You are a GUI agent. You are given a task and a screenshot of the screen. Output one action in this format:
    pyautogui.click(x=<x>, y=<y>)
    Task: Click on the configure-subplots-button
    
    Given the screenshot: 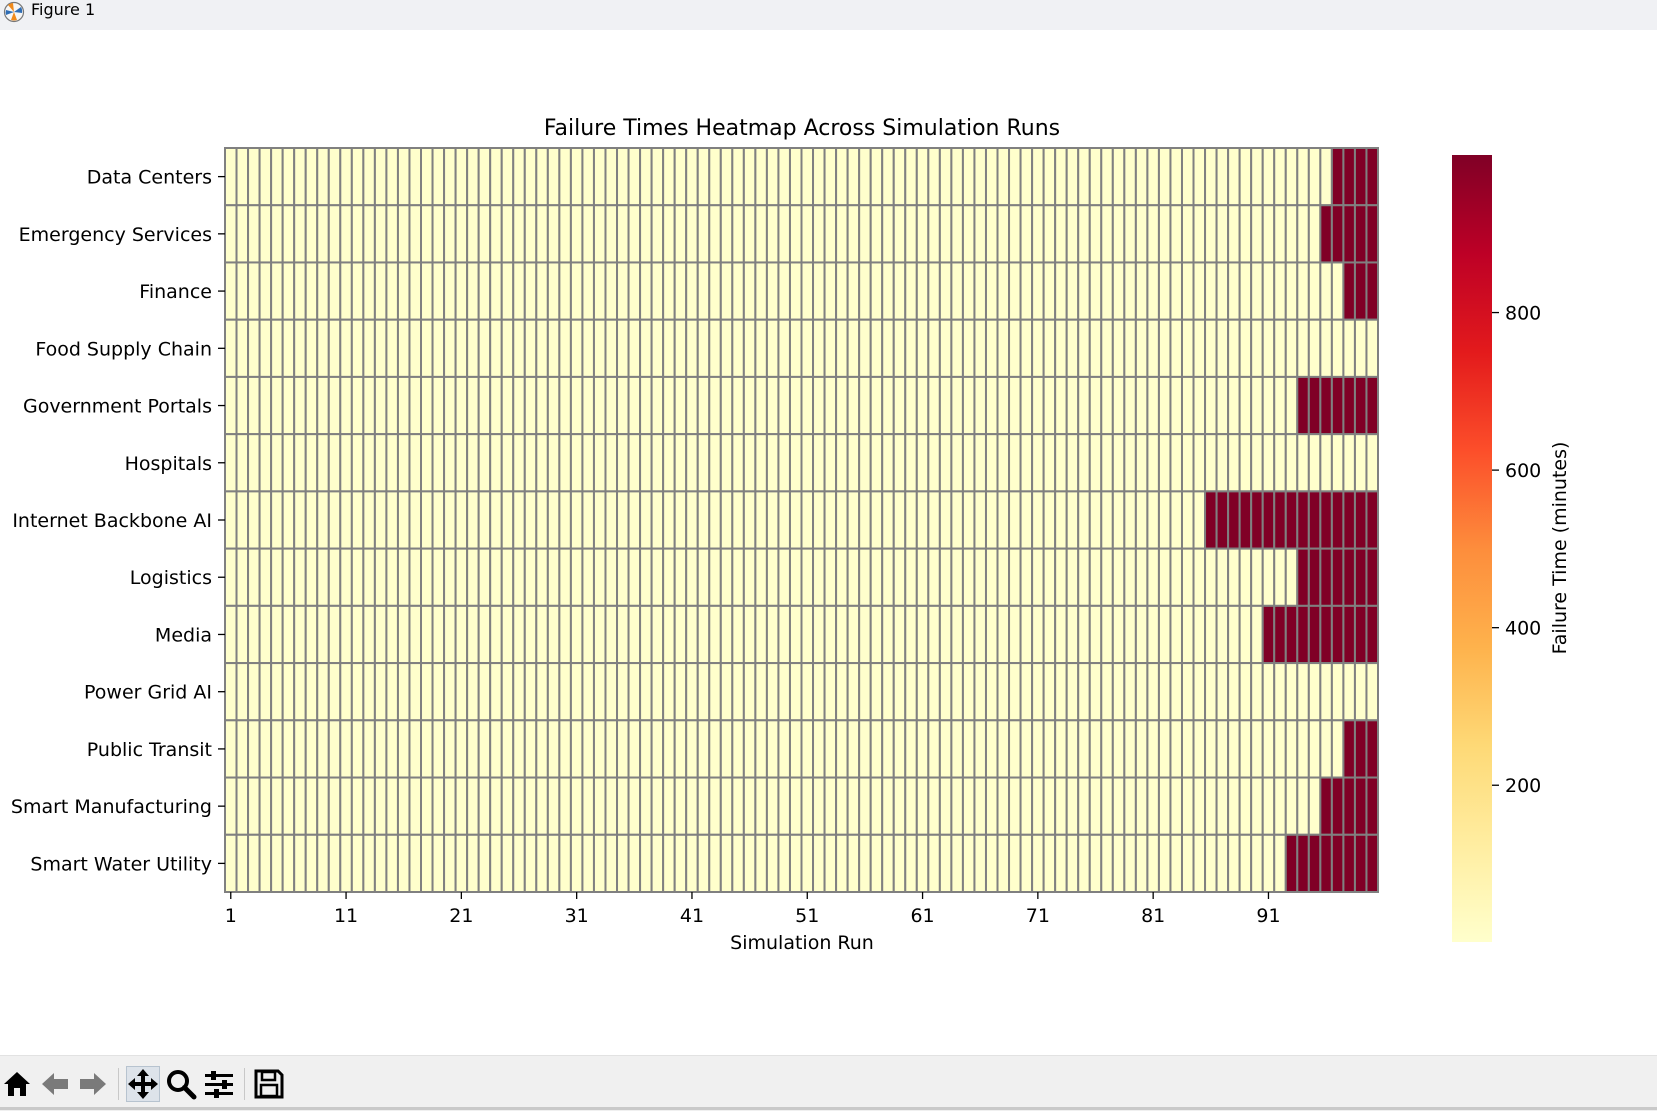 What is the action you would take?
    pyautogui.click(x=219, y=1084)
    